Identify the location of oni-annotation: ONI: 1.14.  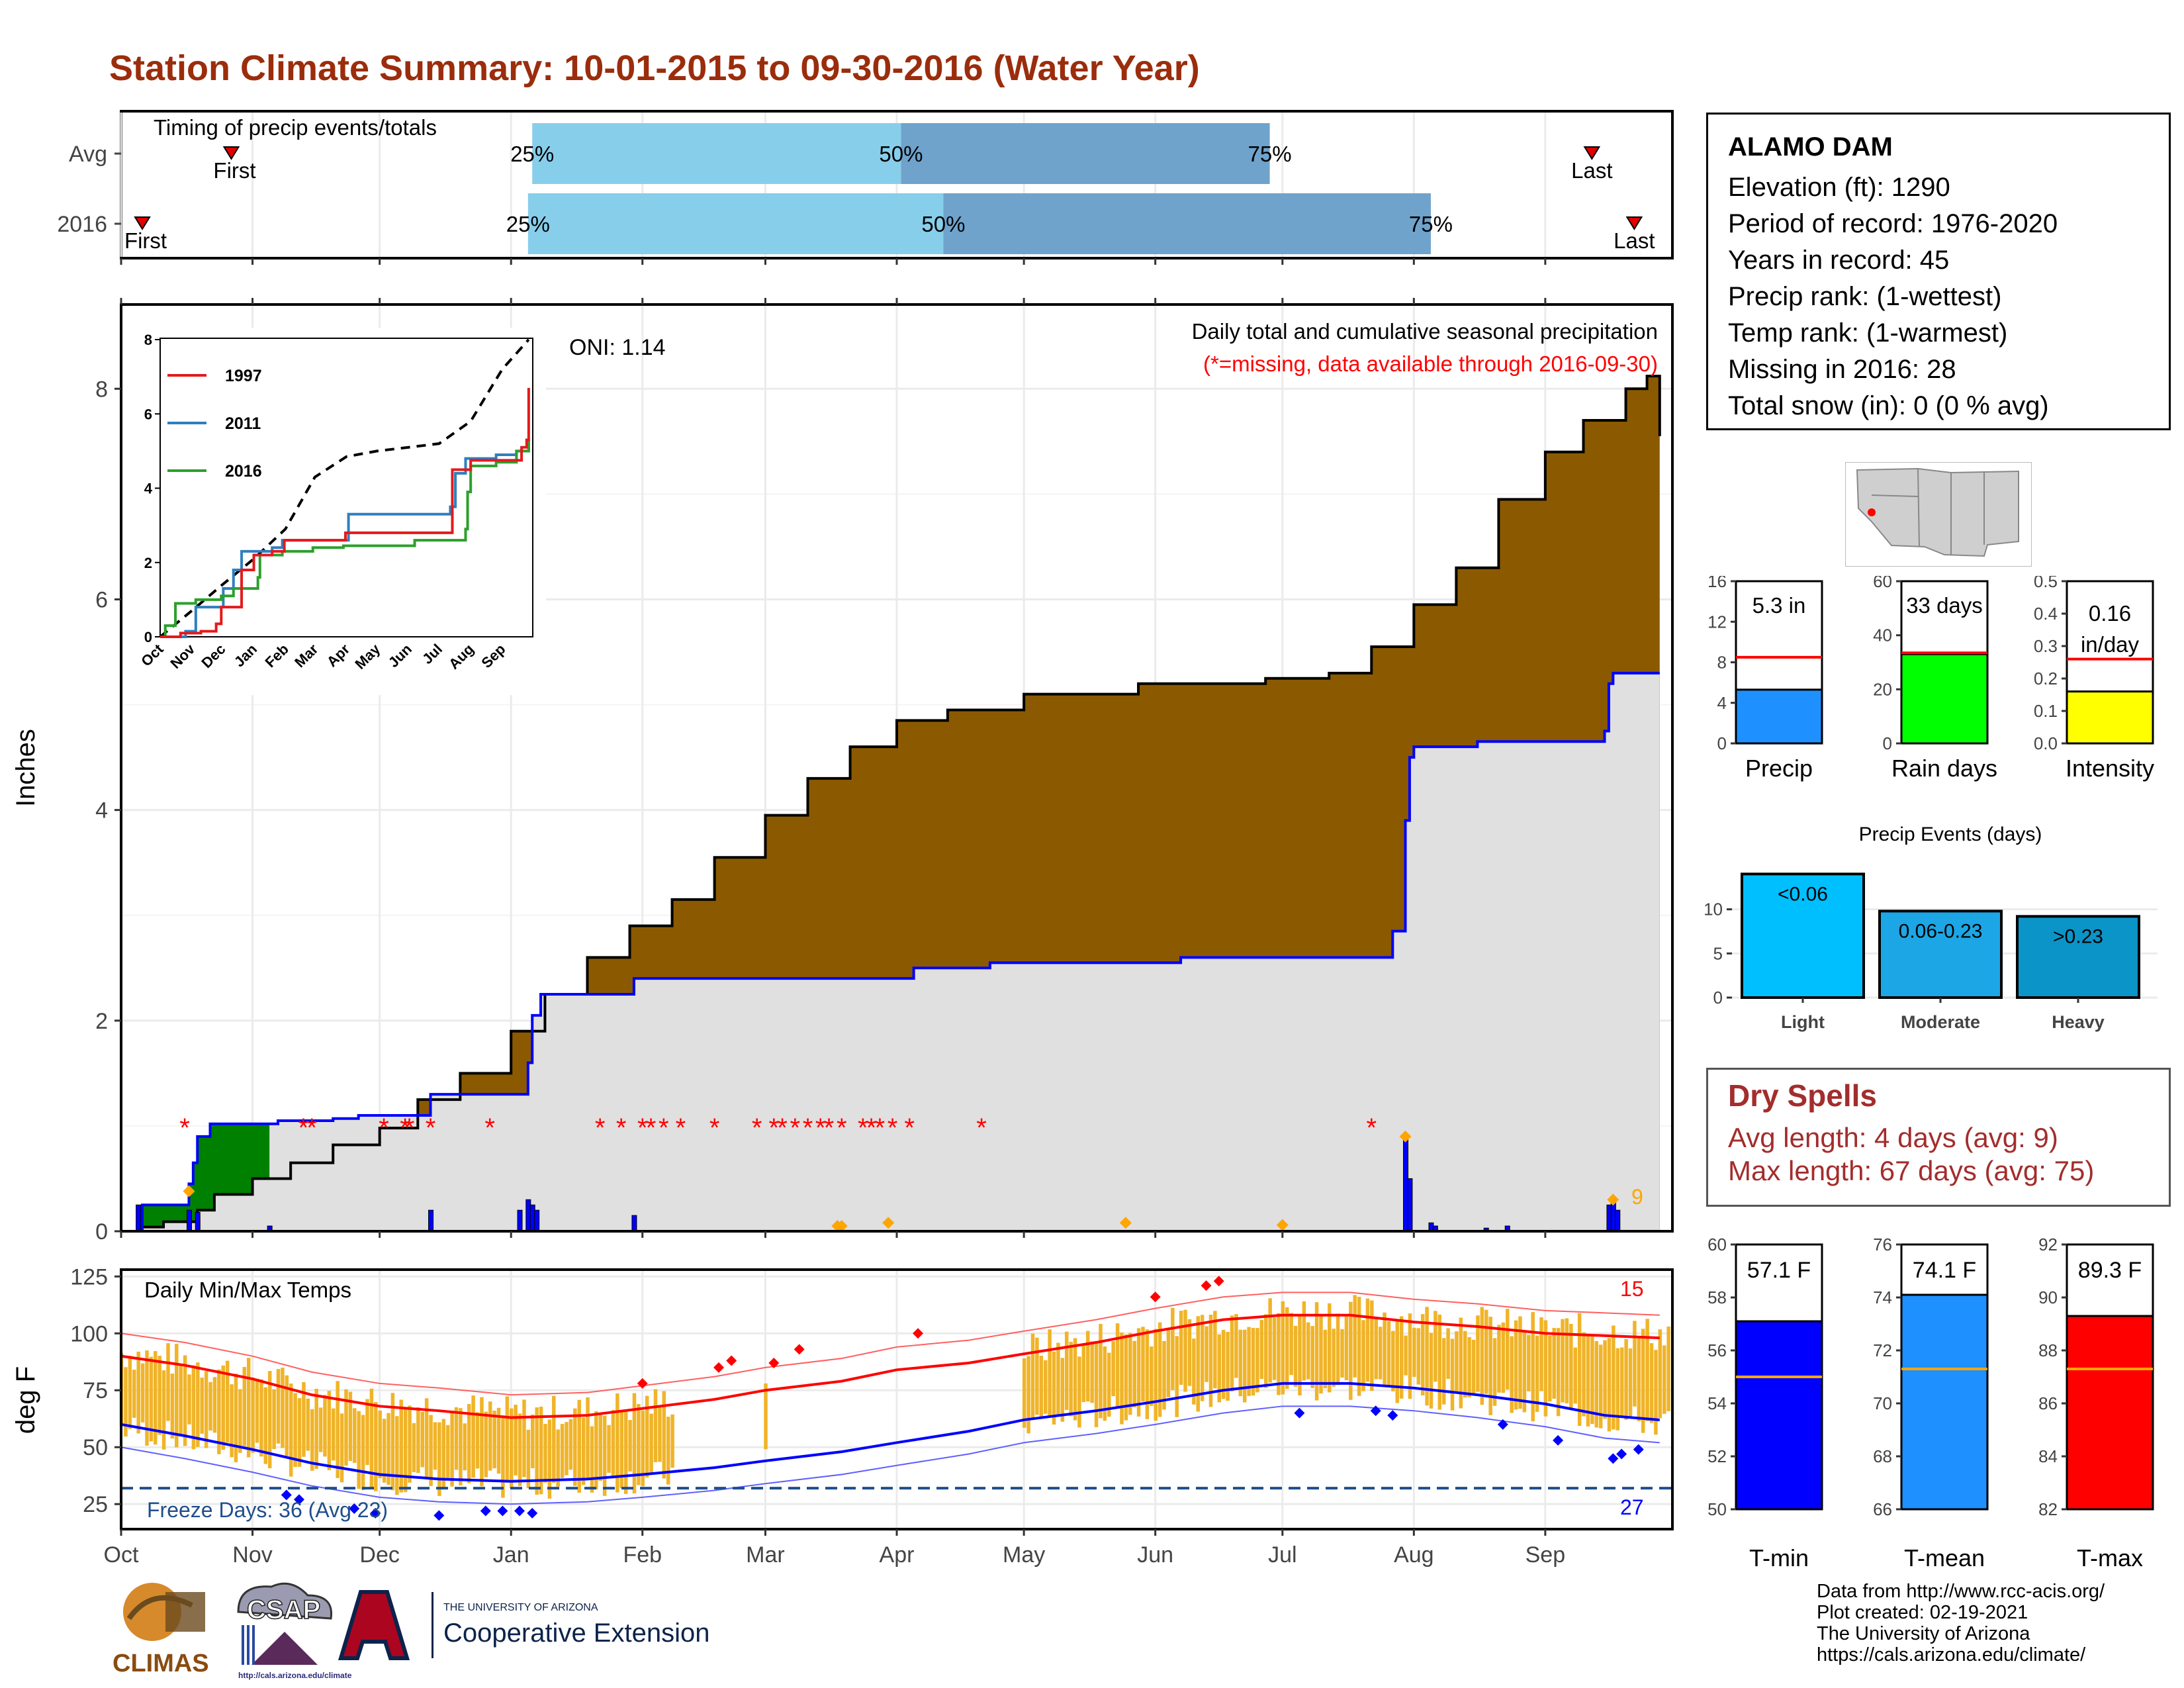
(617, 347).